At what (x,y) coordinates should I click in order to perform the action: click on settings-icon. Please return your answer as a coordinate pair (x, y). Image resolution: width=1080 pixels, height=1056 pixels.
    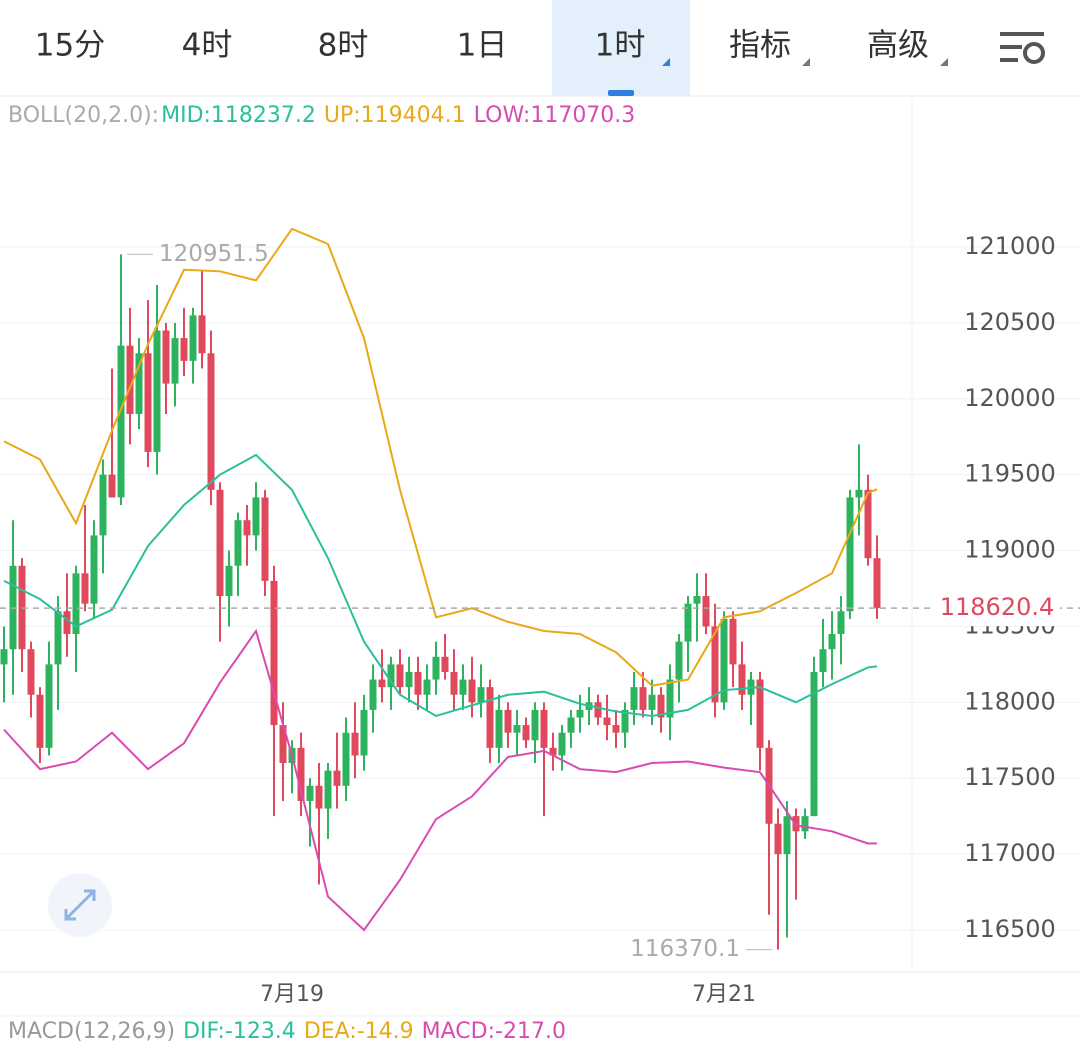
    Looking at the image, I should click on (1022, 48).